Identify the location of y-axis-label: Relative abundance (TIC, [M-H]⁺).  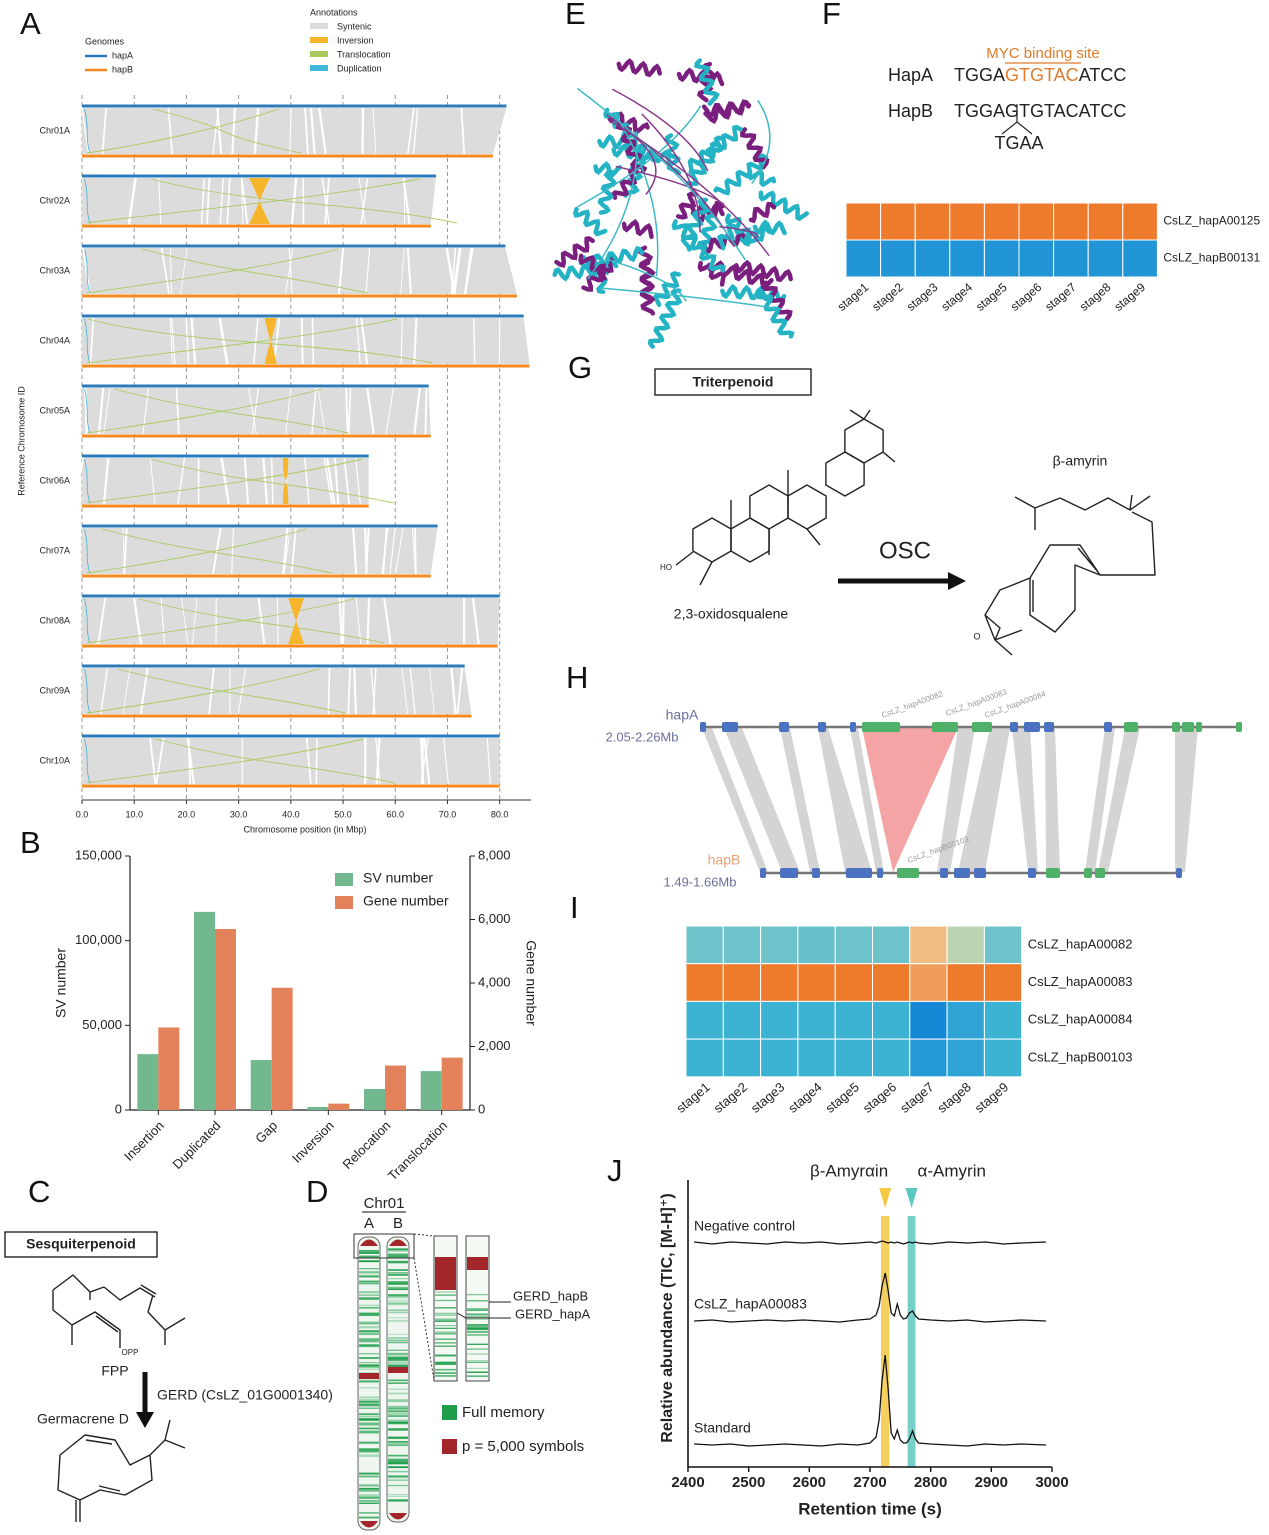
(667, 1317).